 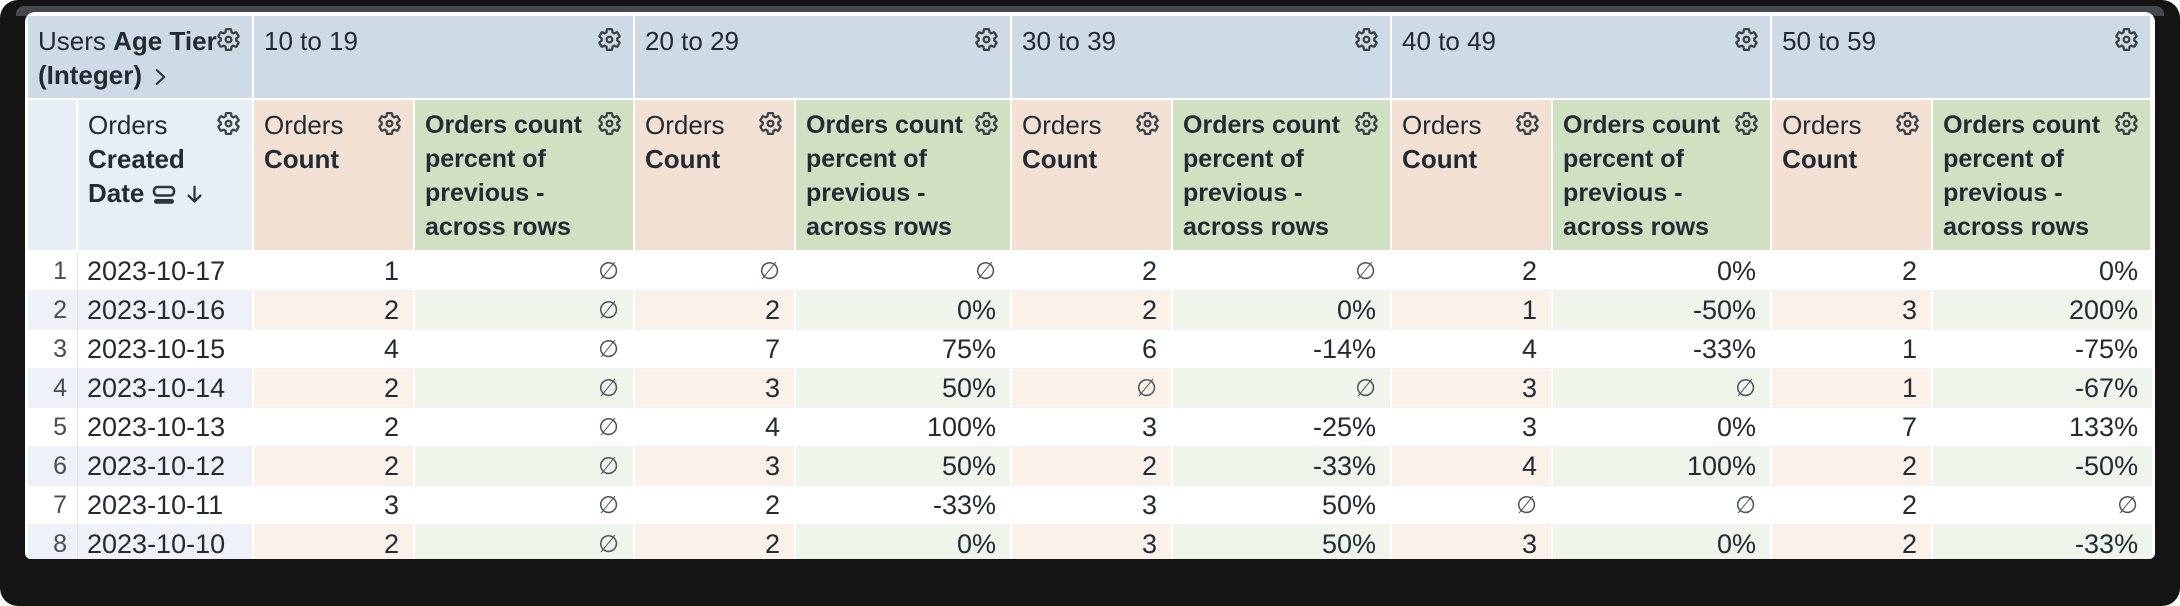 What do you see at coordinates (2043, 349) in the screenshot?
I see `percent-cell: -75%` at bounding box center [2043, 349].